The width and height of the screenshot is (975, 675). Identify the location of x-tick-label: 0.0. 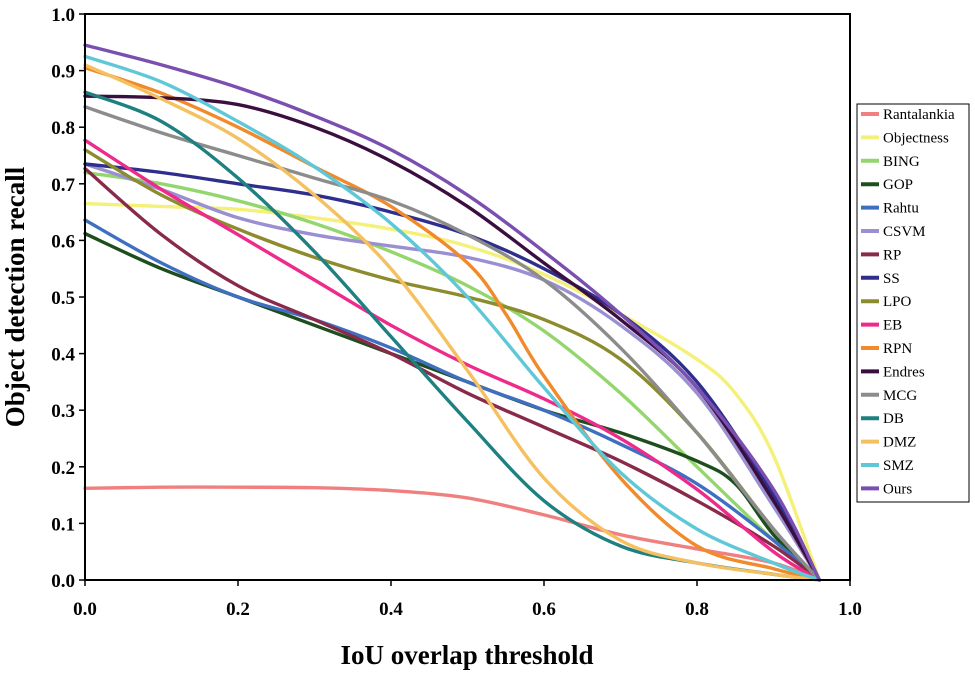
(85, 609).